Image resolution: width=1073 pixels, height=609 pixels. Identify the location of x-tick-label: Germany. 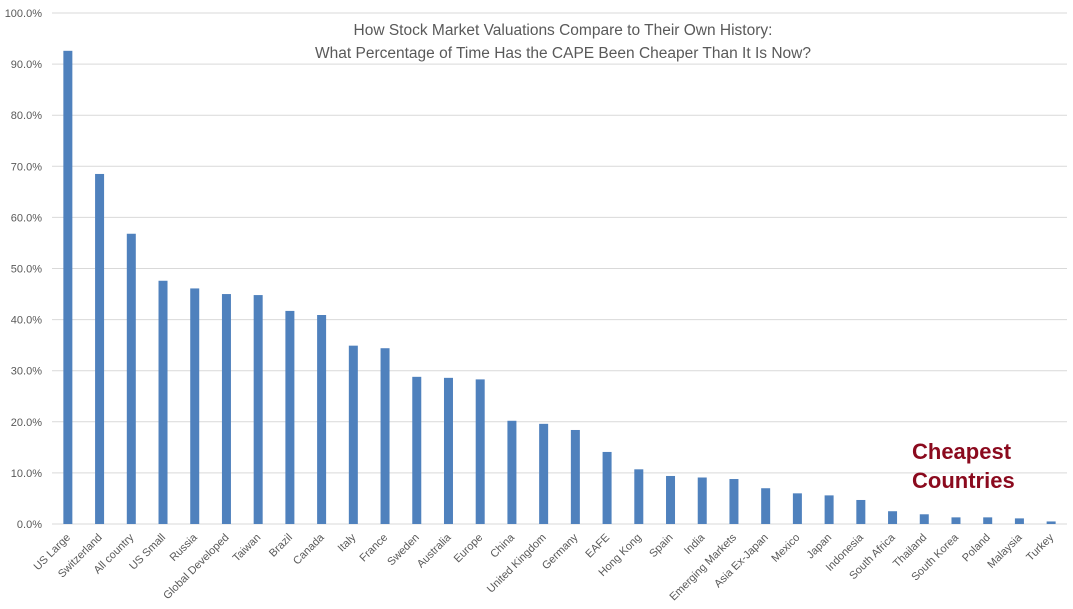
(560, 551).